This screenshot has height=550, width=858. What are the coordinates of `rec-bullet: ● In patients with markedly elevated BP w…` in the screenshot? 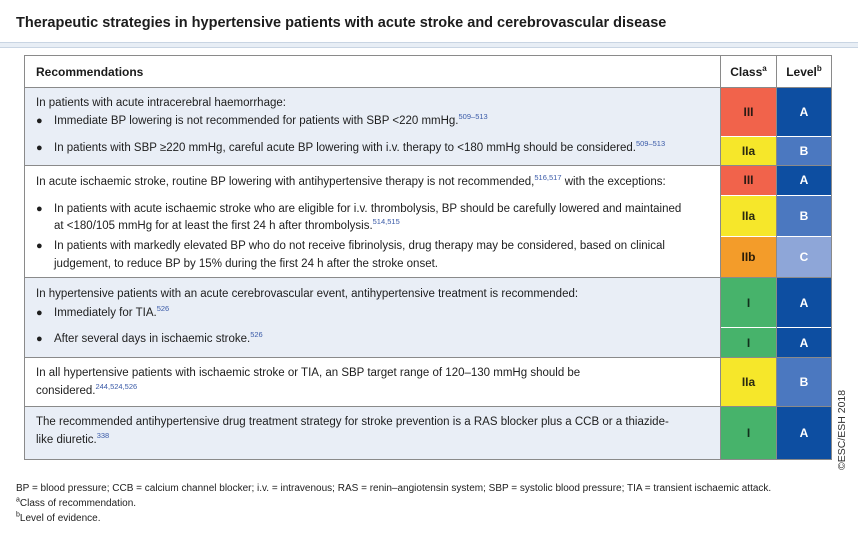 It's located at (350, 246).